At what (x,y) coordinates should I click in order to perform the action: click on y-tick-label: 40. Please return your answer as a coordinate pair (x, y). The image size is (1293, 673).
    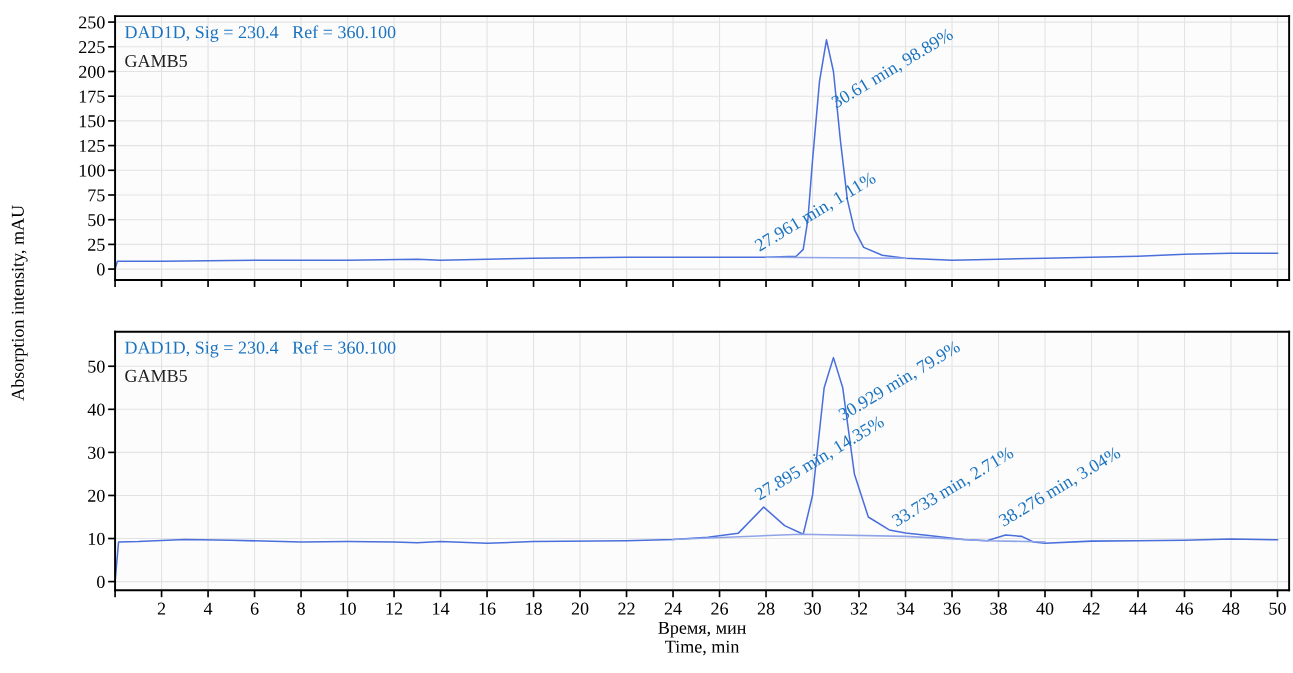
    Looking at the image, I should click on (96, 409).